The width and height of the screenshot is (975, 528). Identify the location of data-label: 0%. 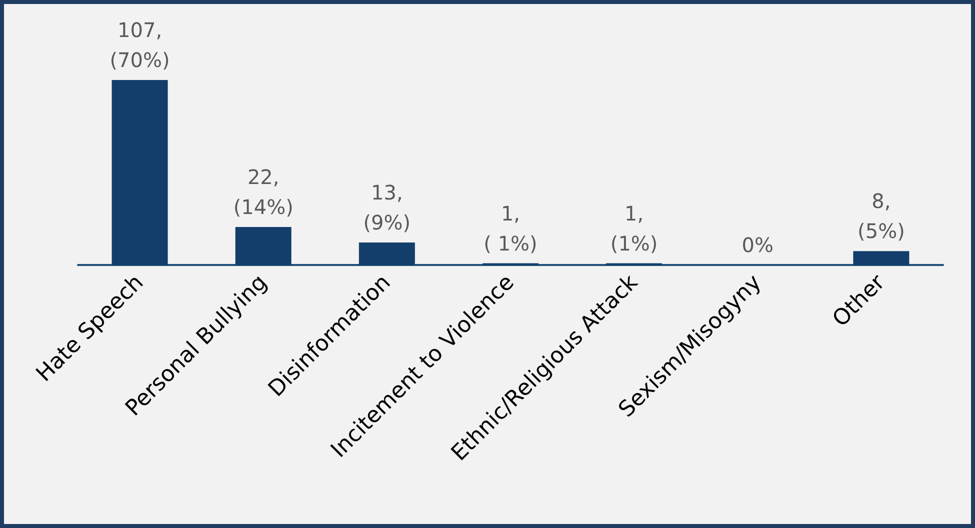
(758, 245).